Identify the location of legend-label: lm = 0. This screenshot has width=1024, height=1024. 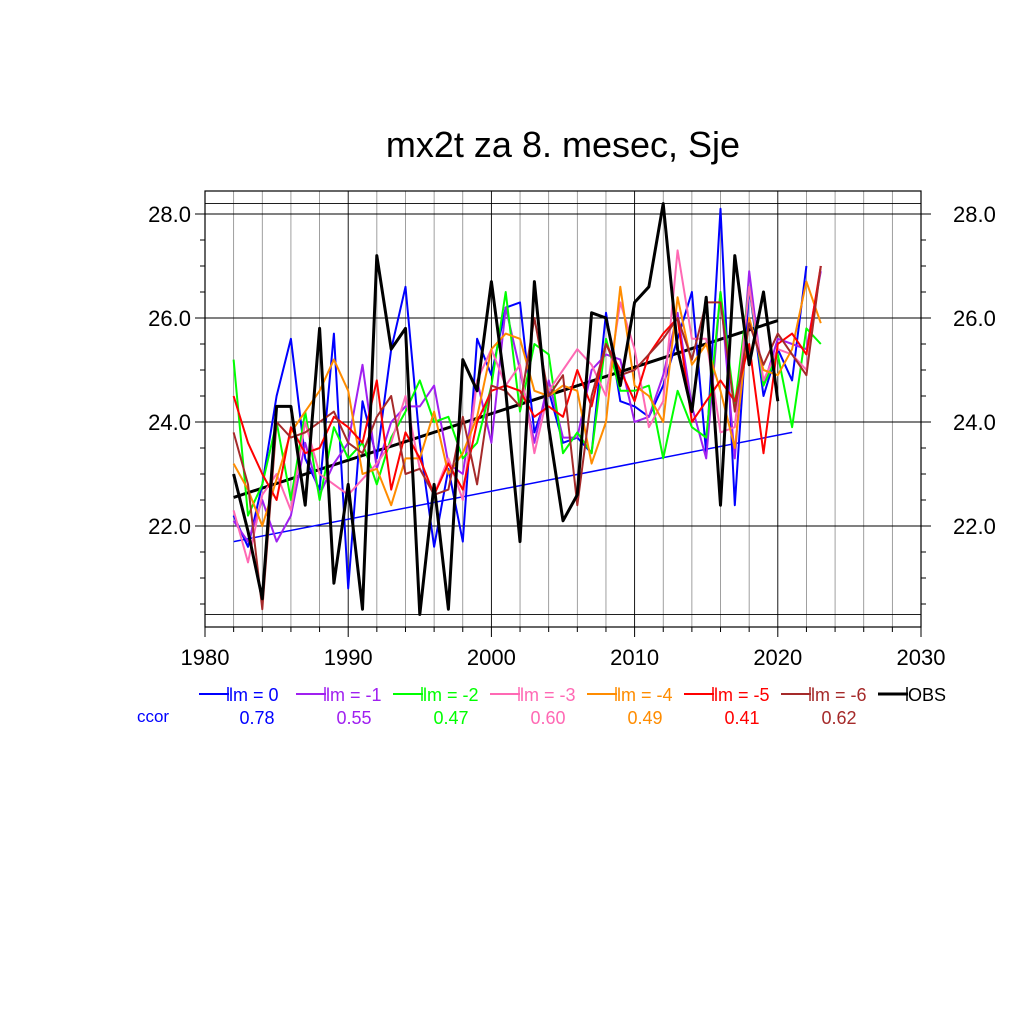
(254, 695).